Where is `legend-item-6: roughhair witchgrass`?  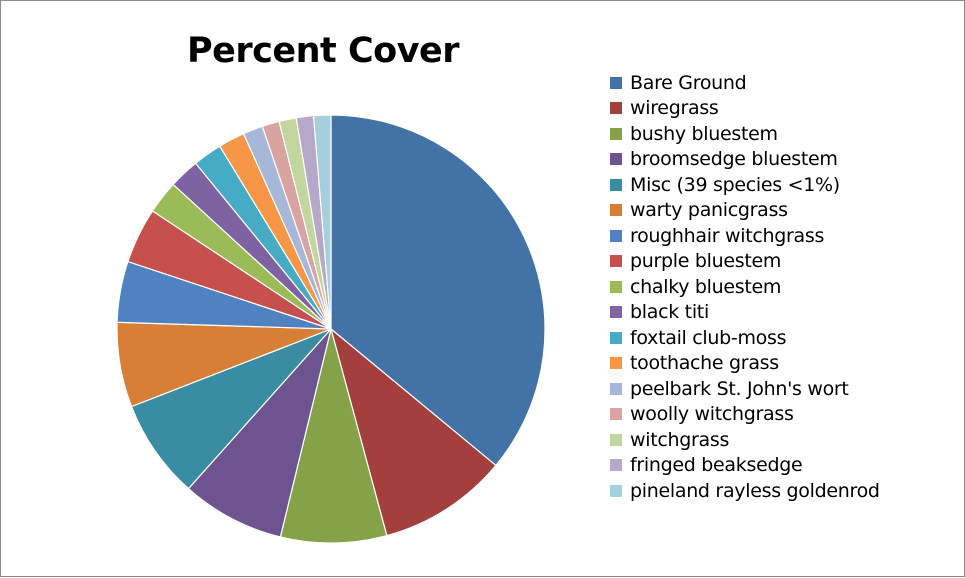
legend-item-6: roughhair witchgrass is located at coordinates (782, 236).